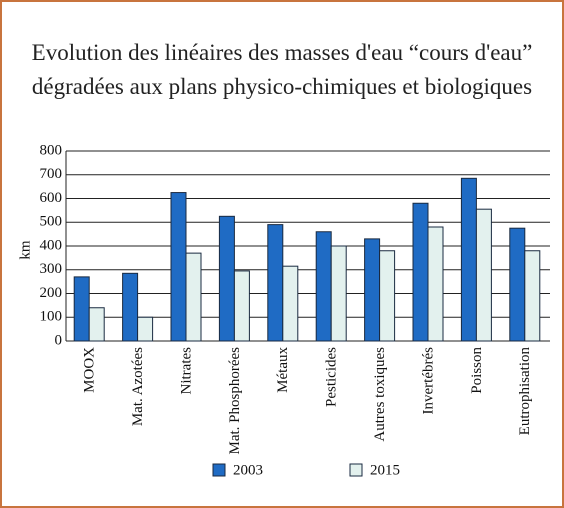 This screenshot has height=508, width=564. I want to click on y-tick-label: 700, so click(51, 174).